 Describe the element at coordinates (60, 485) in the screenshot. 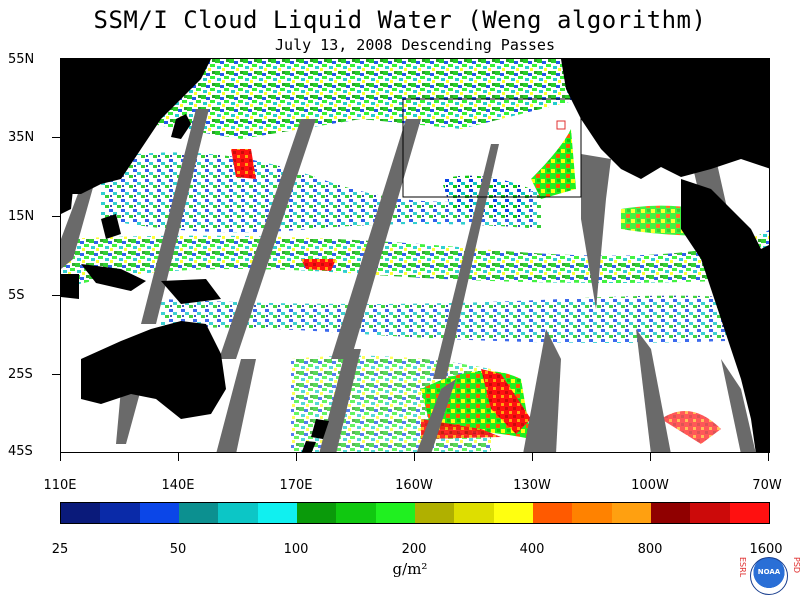

I see `lon-label-110e: 110E` at that location.